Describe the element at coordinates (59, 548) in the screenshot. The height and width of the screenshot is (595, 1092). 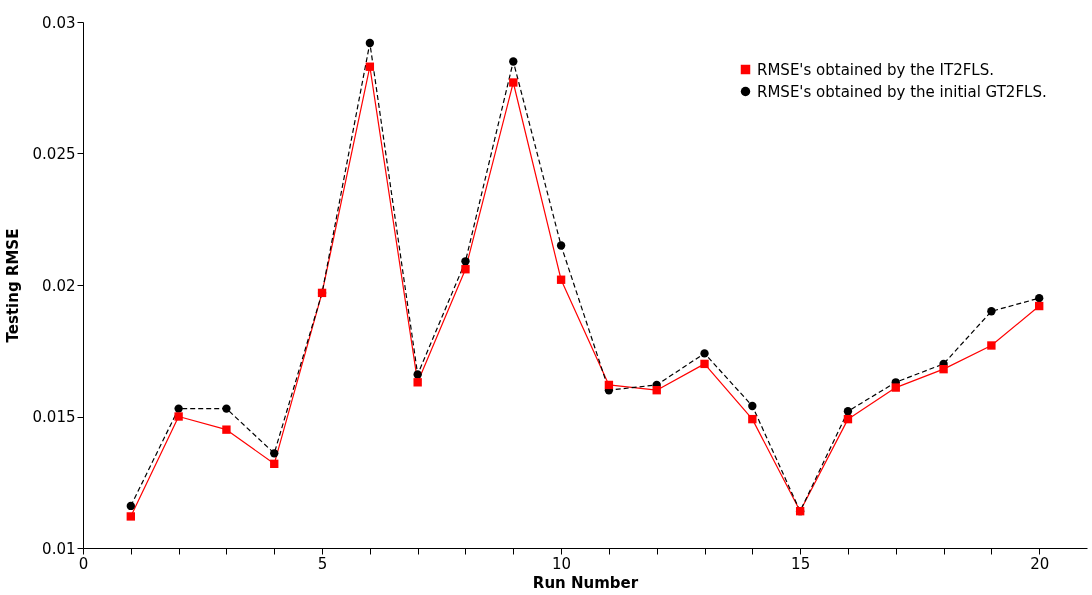
I see `y-tick-label: 0.01` at that location.